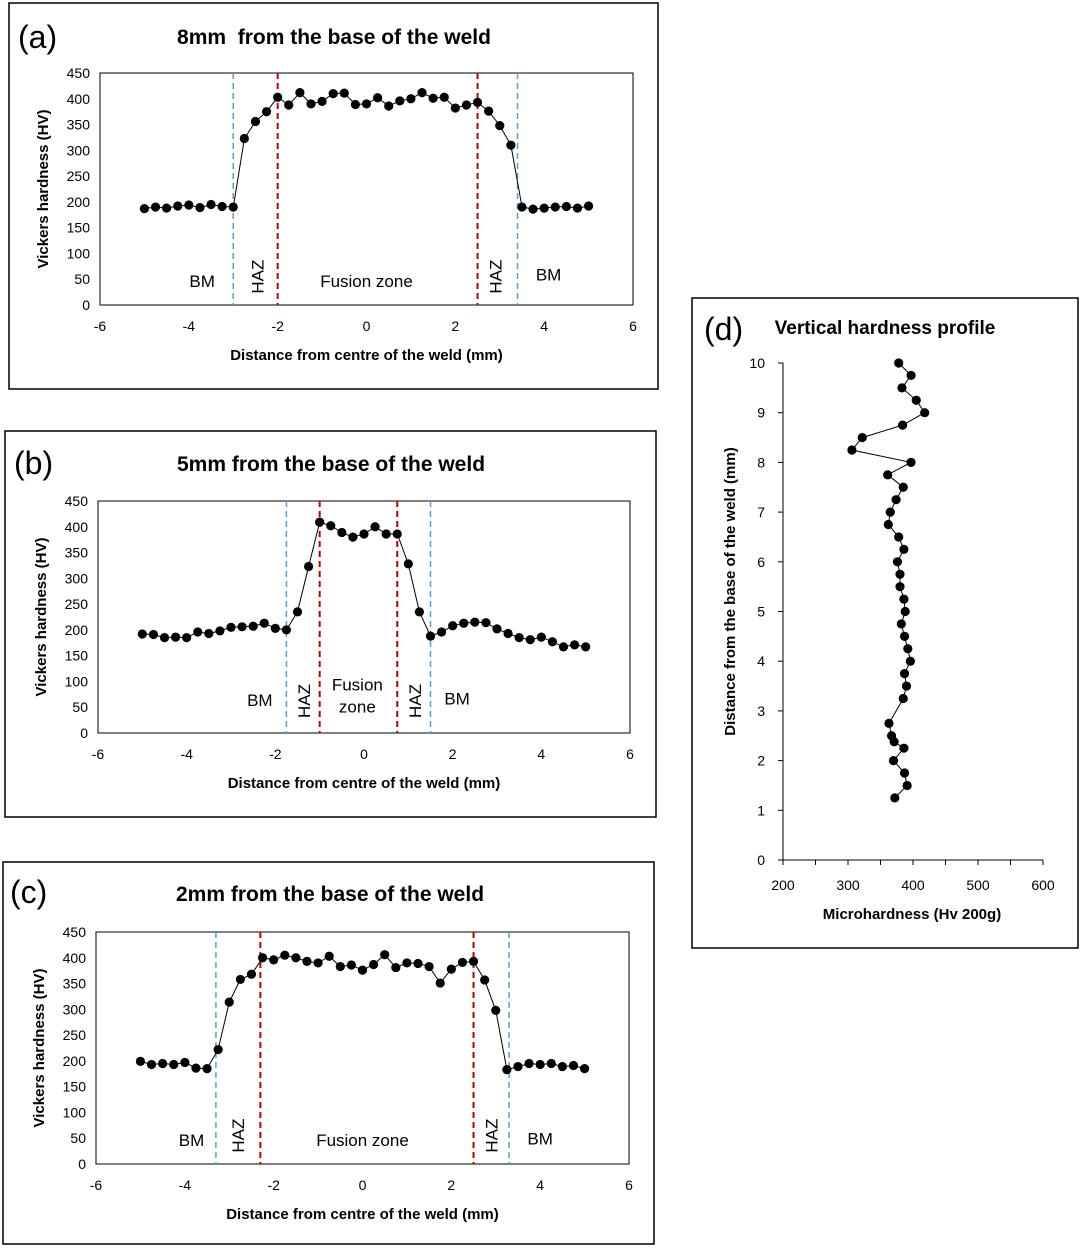 Image resolution: width=1080 pixels, height=1253 pixels. I want to click on y-tick-label: 300, so click(75, 1009).